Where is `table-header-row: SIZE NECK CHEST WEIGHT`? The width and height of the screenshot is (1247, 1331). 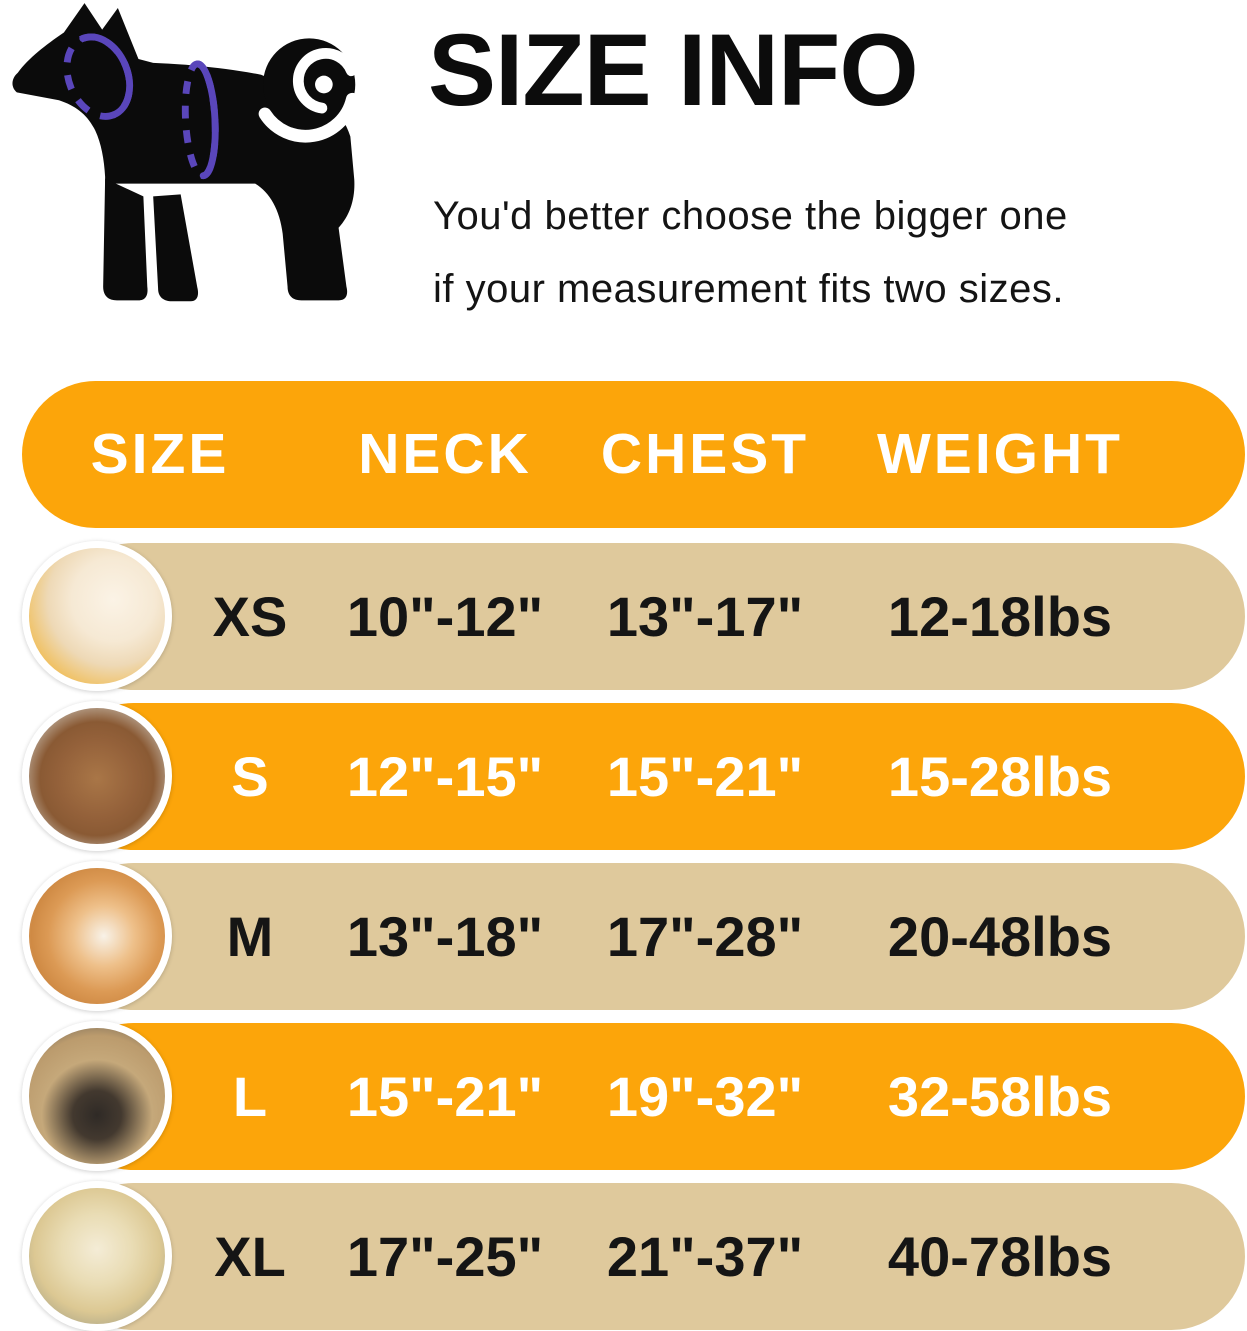 table-header-row: SIZE NECK CHEST WEIGHT is located at coordinates (623, 456).